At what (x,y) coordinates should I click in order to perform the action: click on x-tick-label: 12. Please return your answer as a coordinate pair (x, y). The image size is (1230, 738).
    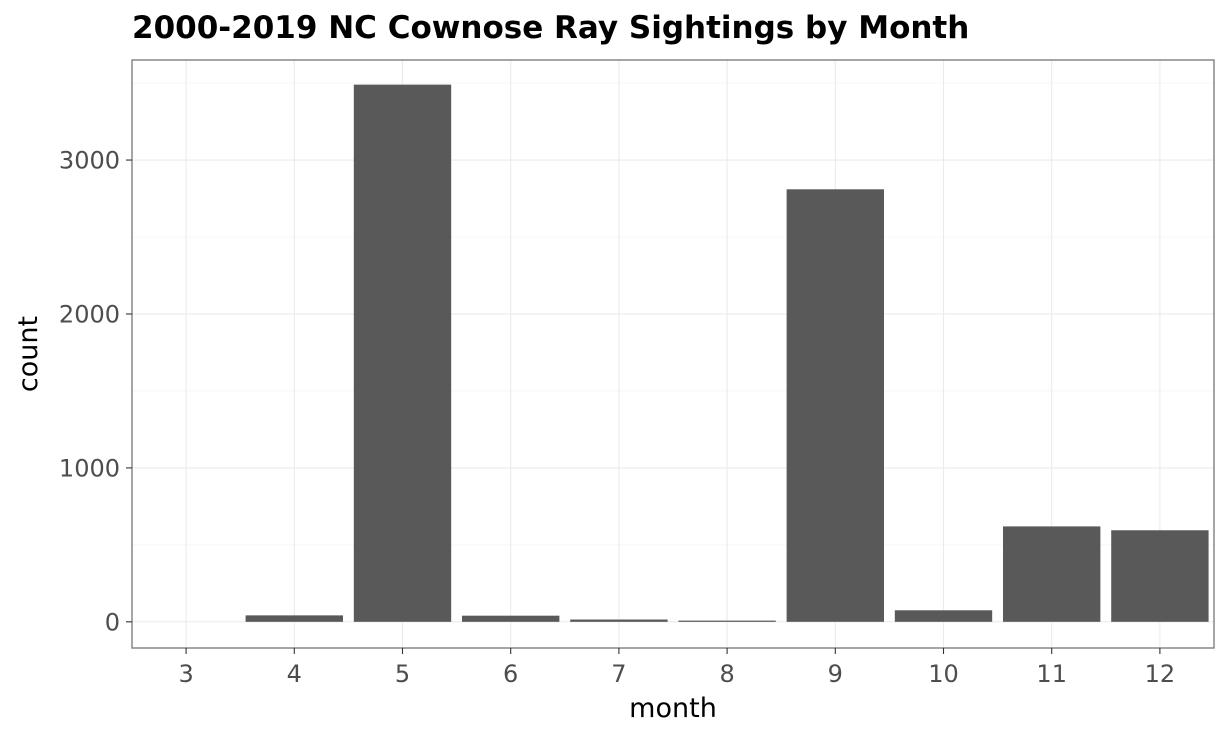
    Looking at the image, I should click on (1160, 674).